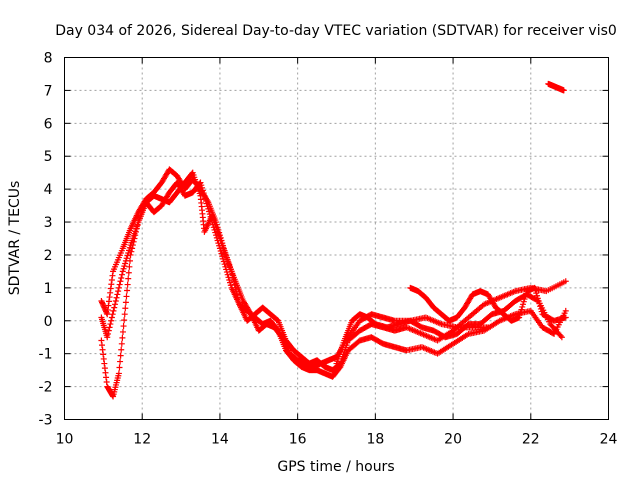 Image resolution: width=640 pixels, height=480 pixels. What do you see at coordinates (48, 256) in the screenshot?
I see `y-tick-label: 2` at bounding box center [48, 256].